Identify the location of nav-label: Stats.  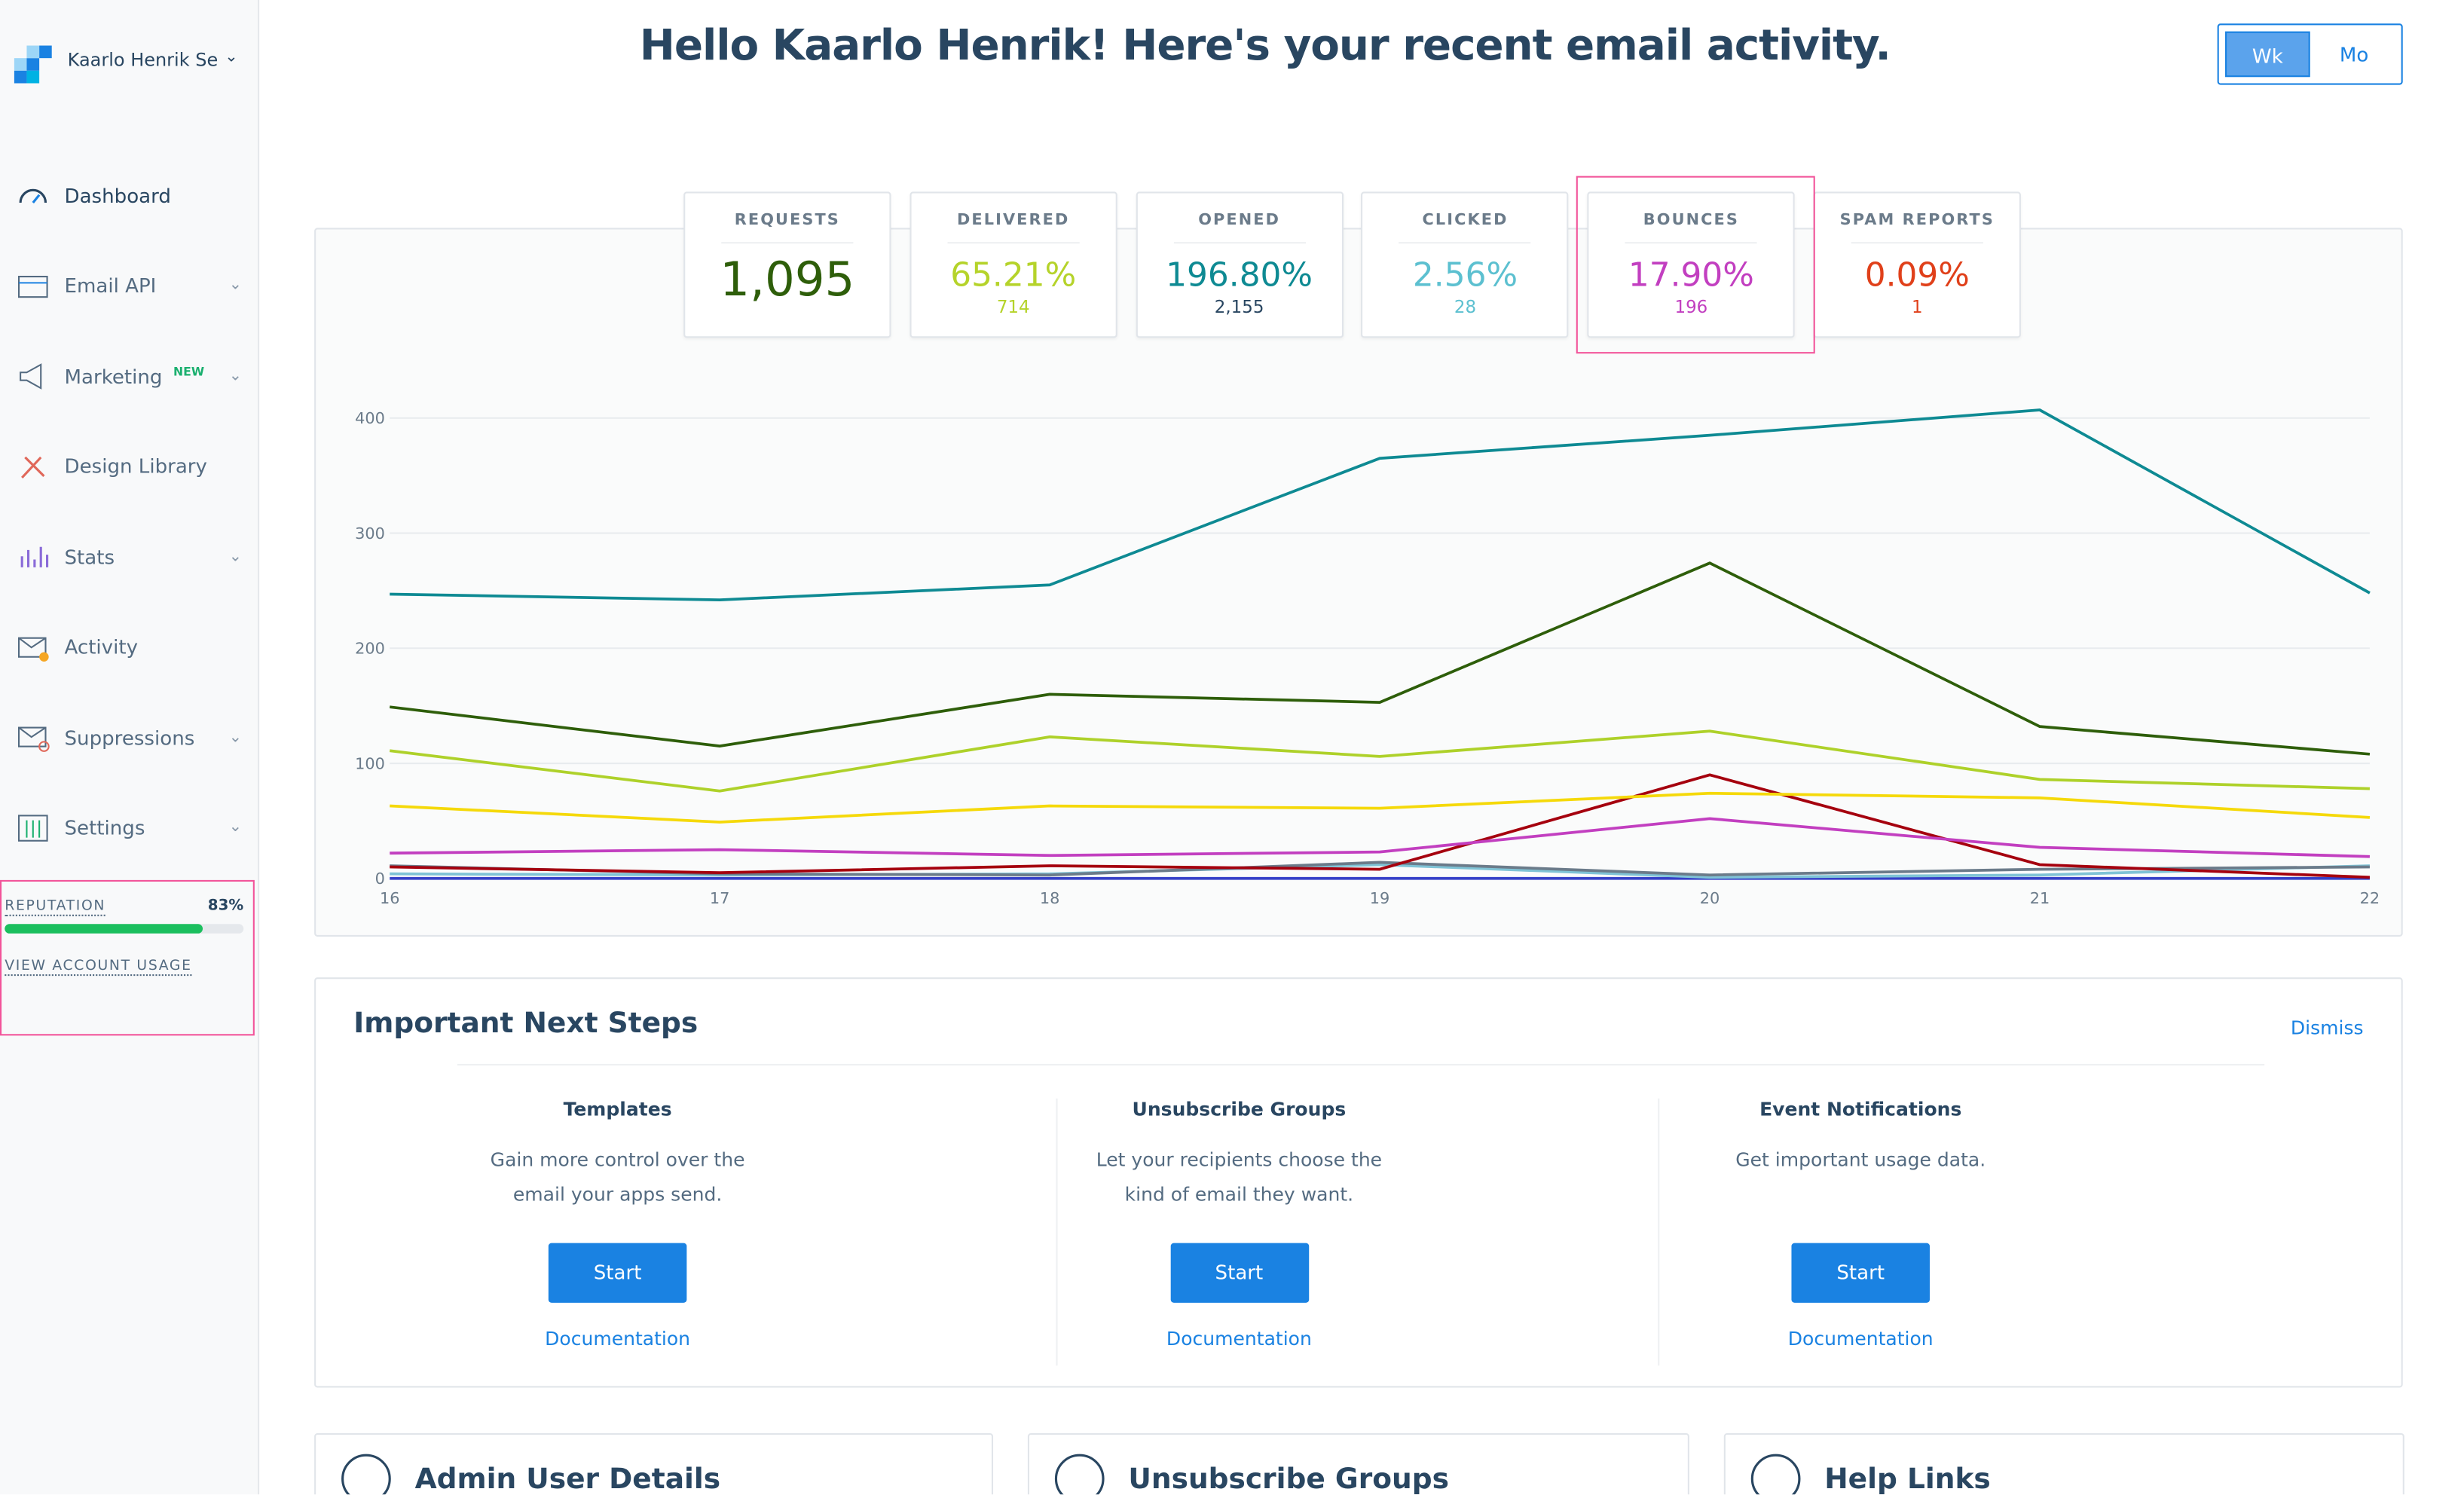
(89, 556).